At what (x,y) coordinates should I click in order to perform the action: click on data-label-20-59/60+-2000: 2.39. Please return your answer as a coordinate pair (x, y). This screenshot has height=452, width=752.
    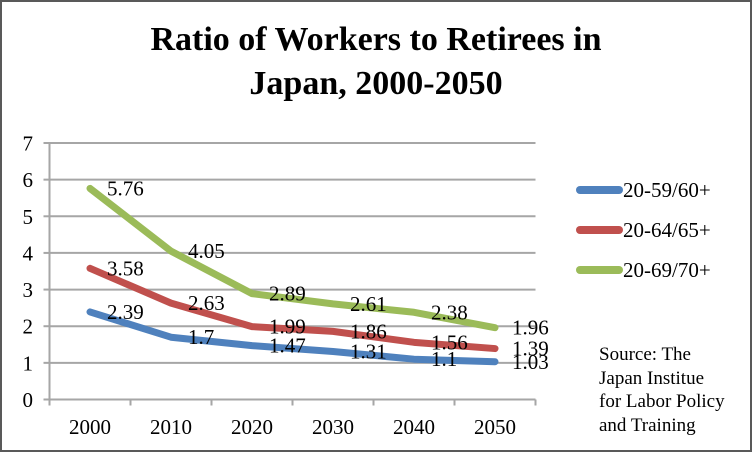
    Looking at the image, I should click on (125, 312).